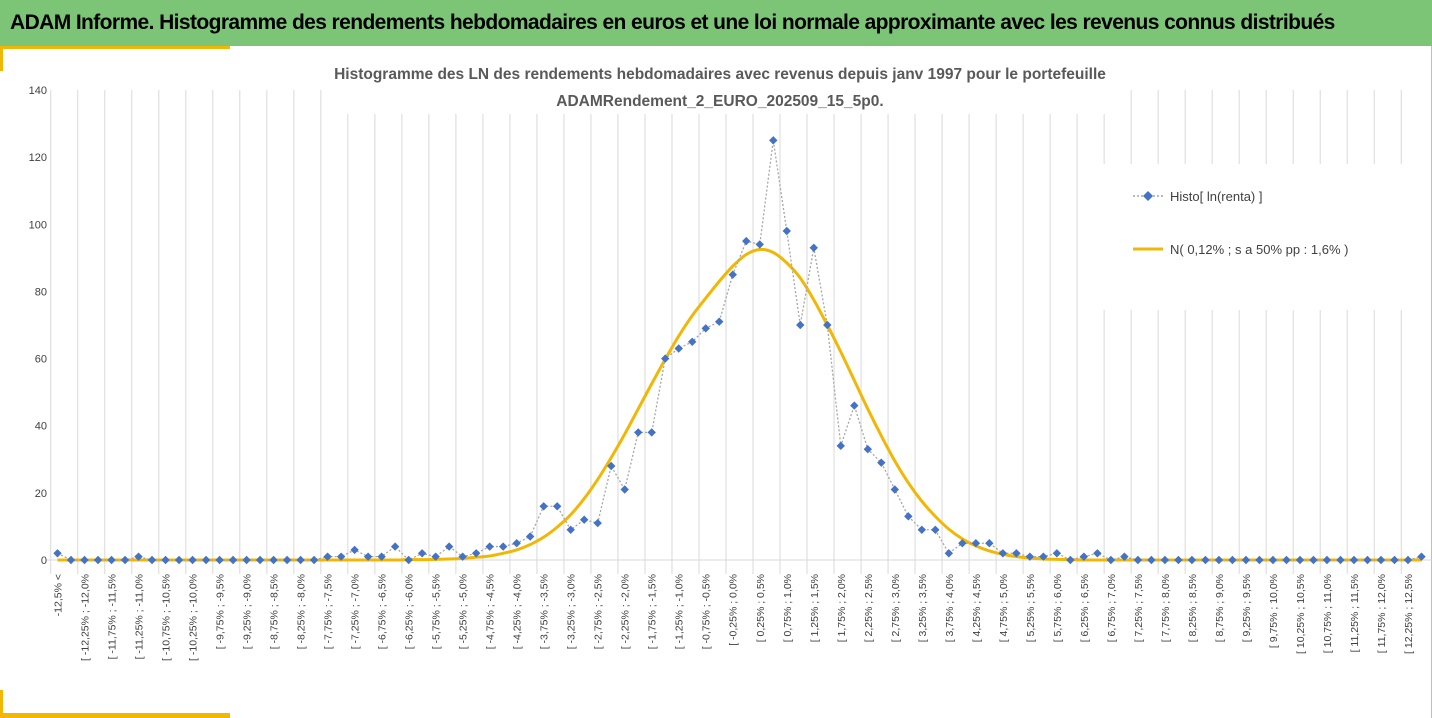 The height and width of the screenshot is (718, 1432). I want to click on x-tick-label: [ -5,25% ; -5,0%, so click(464, 611).